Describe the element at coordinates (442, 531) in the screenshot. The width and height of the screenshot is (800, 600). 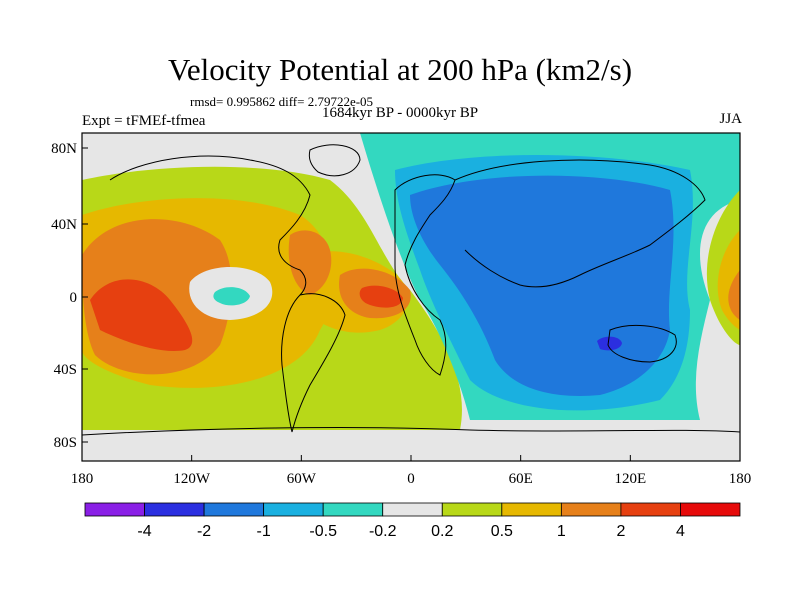
I see `colorbar-label: 0.2` at that location.